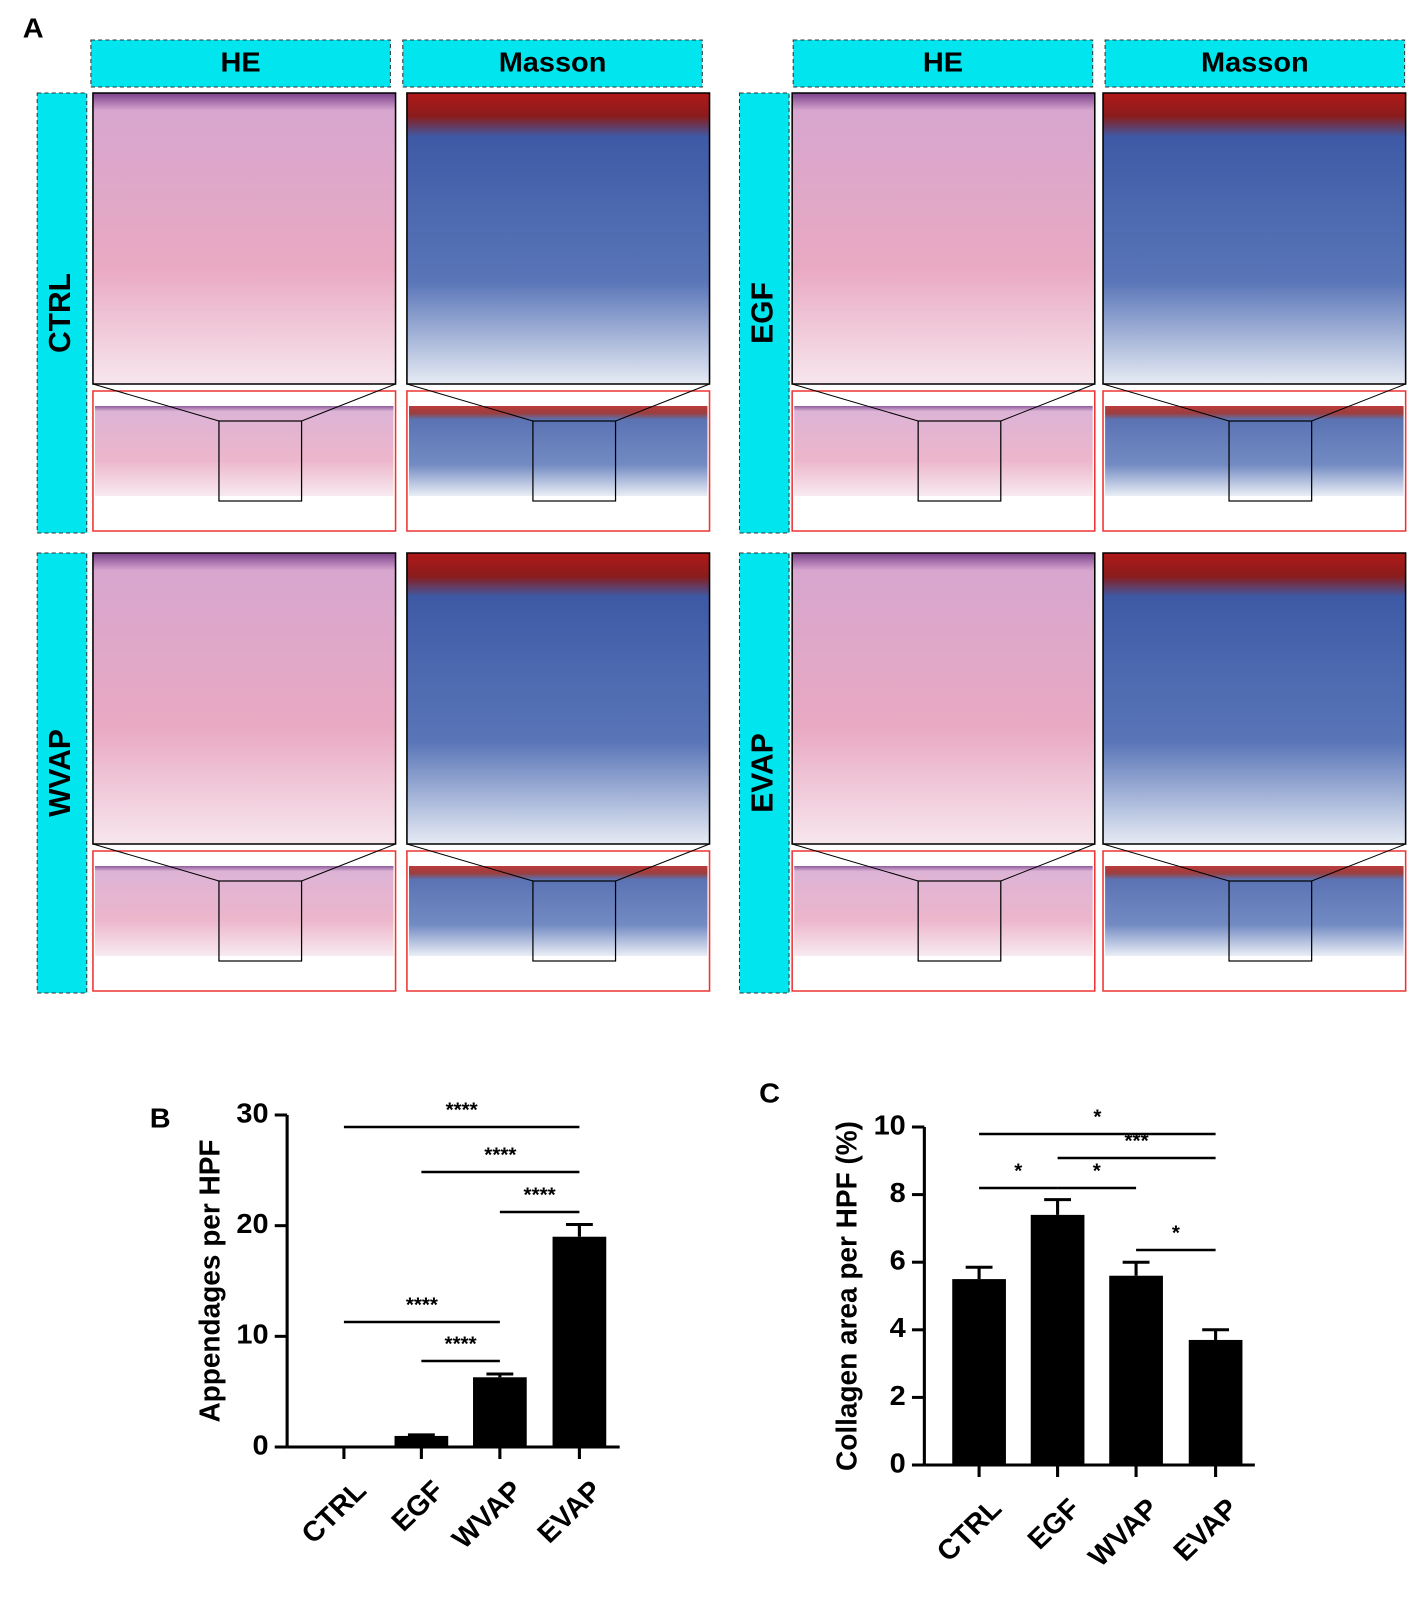  Describe the element at coordinates (1137, 1142) in the screenshot. I see `significance-label: ***` at that location.